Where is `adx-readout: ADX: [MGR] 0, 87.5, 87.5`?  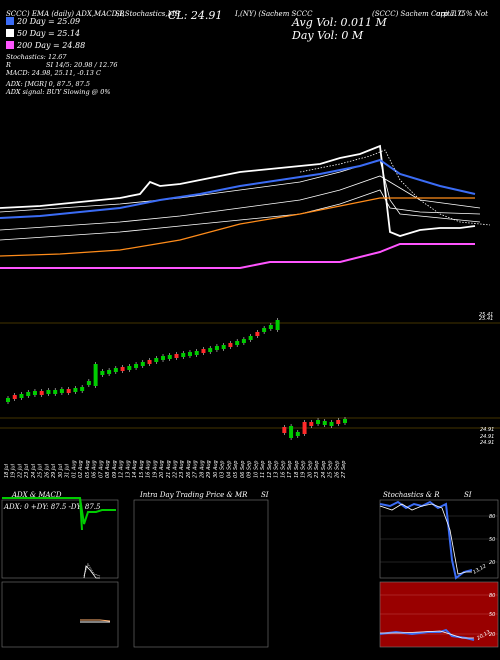
adx-readout: ADX: [MGR] 0, 87.5, 87.5 is located at coordinates (48, 84).